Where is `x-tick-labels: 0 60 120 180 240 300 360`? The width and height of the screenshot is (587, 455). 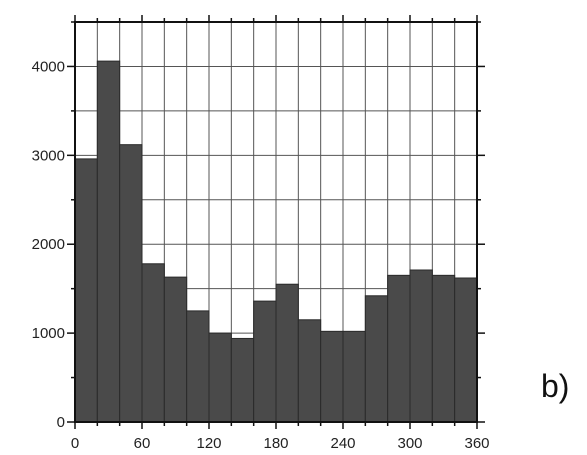
x-tick-labels: 0 60 120 180 240 300 360 is located at coordinates (280, 443).